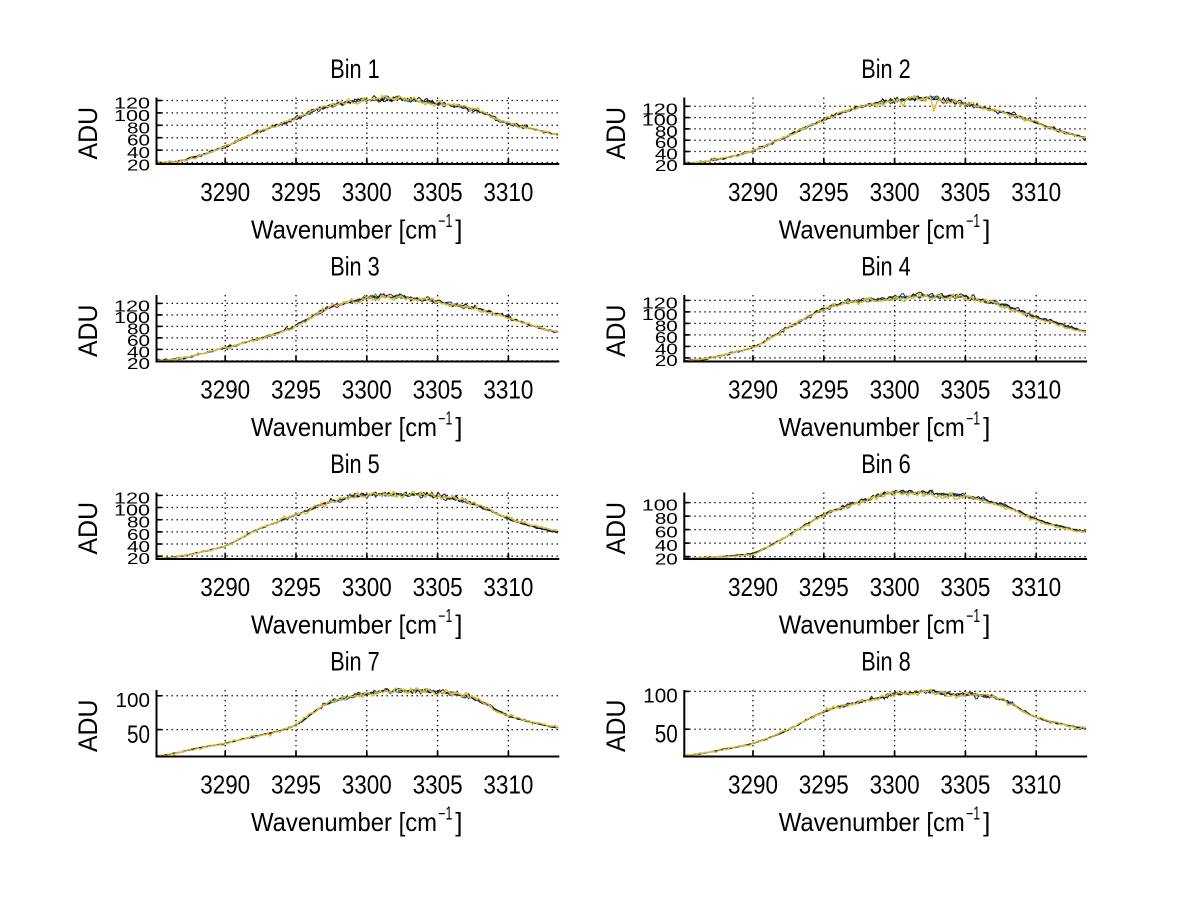 The image size is (1200, 906). Describe the element at coordinates (355, 69) in the screenshot. I see `svg-text: Bin 1` at that location.